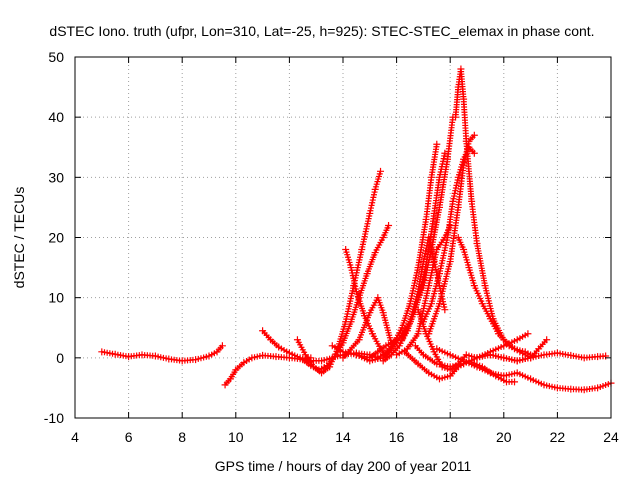 The width and height of the screenshot is (640, 480). Describe the element at coordinates (54, 418) in the screenshot. I see `y-tick-label: -10` at that location.